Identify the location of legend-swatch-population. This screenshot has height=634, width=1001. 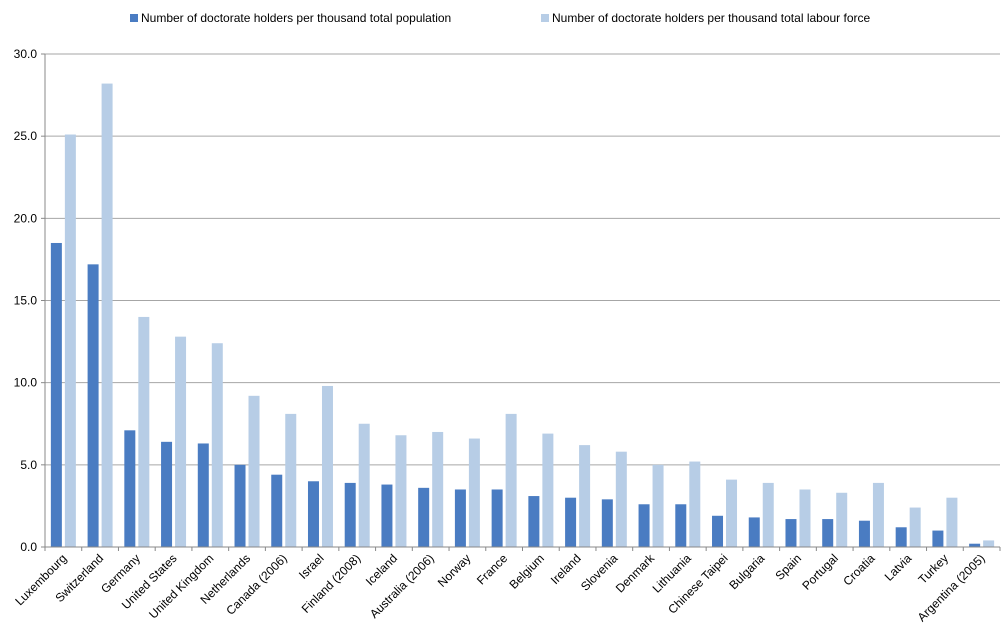
(134, 18).